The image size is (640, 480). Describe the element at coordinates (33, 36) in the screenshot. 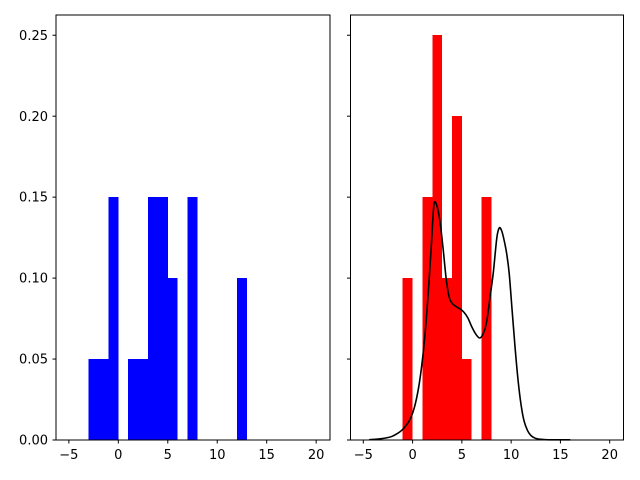

I see `y-tick-label: 0.25` at that location.